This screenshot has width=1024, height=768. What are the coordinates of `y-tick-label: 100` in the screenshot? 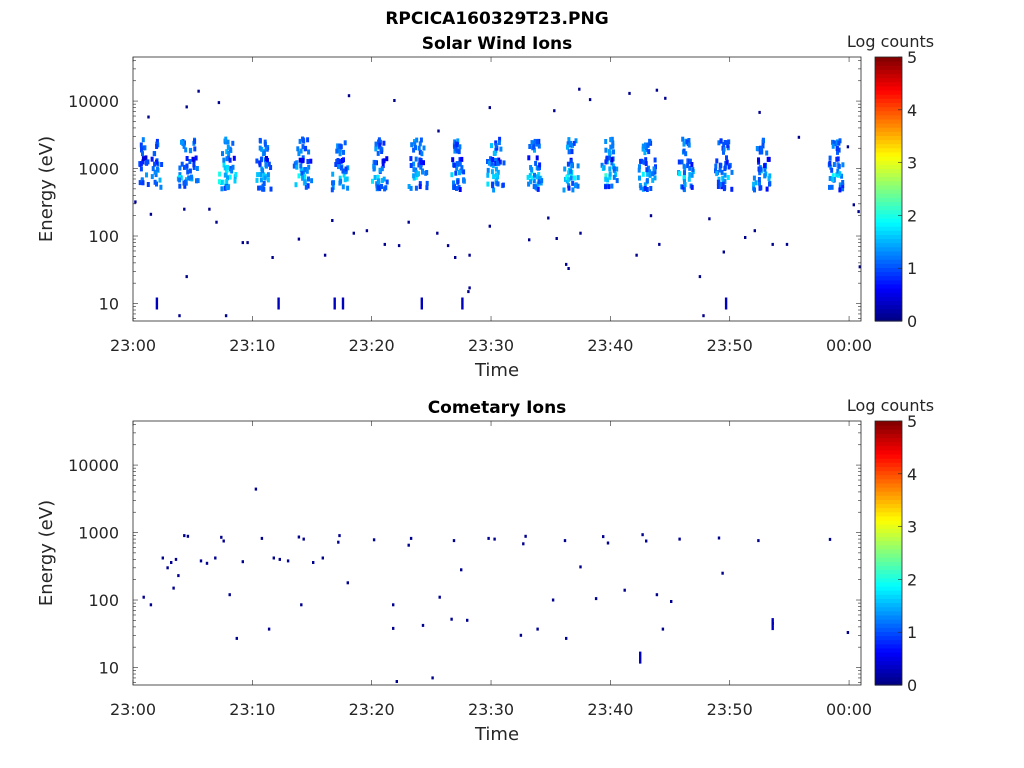 It's located at (103, 236).